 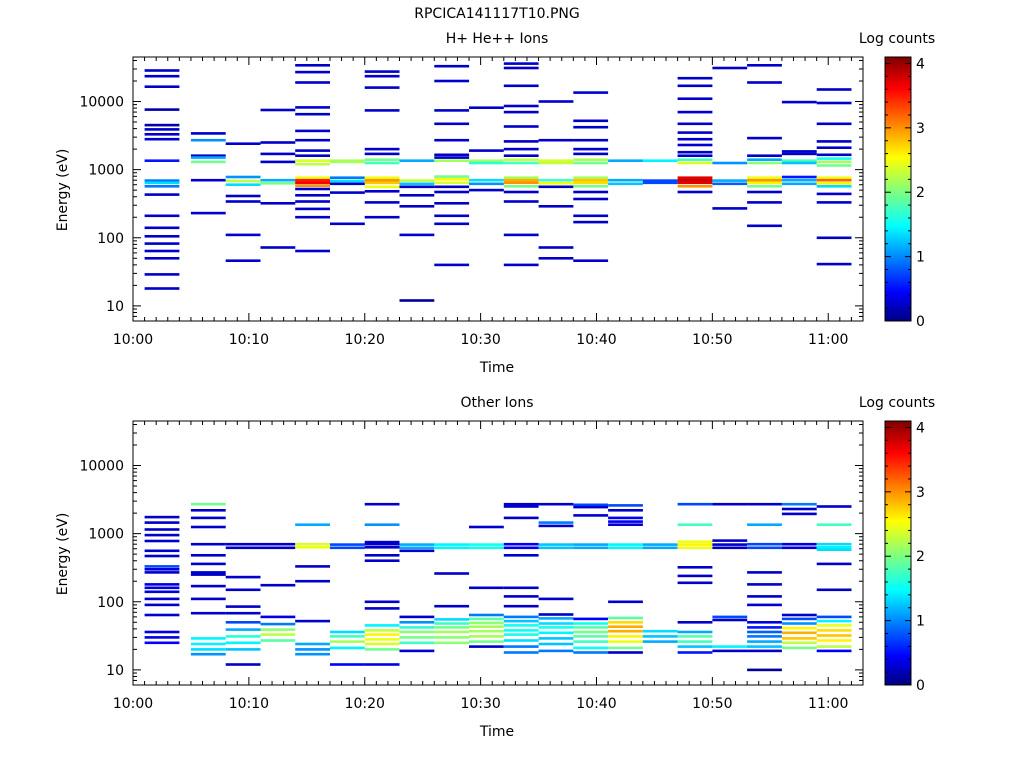 I want to click on colorbar-tick-label: 1, so click(x=920, y=258).